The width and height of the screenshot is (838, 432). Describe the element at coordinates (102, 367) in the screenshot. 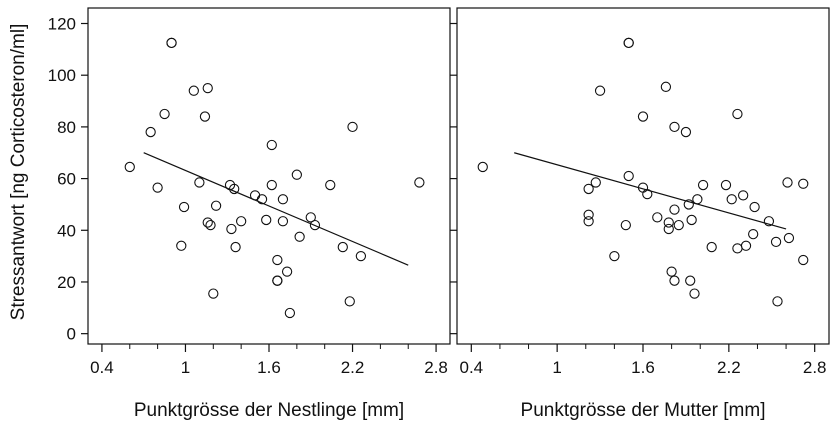

I see `panel-left-xtick-label: 0.4` at that location.